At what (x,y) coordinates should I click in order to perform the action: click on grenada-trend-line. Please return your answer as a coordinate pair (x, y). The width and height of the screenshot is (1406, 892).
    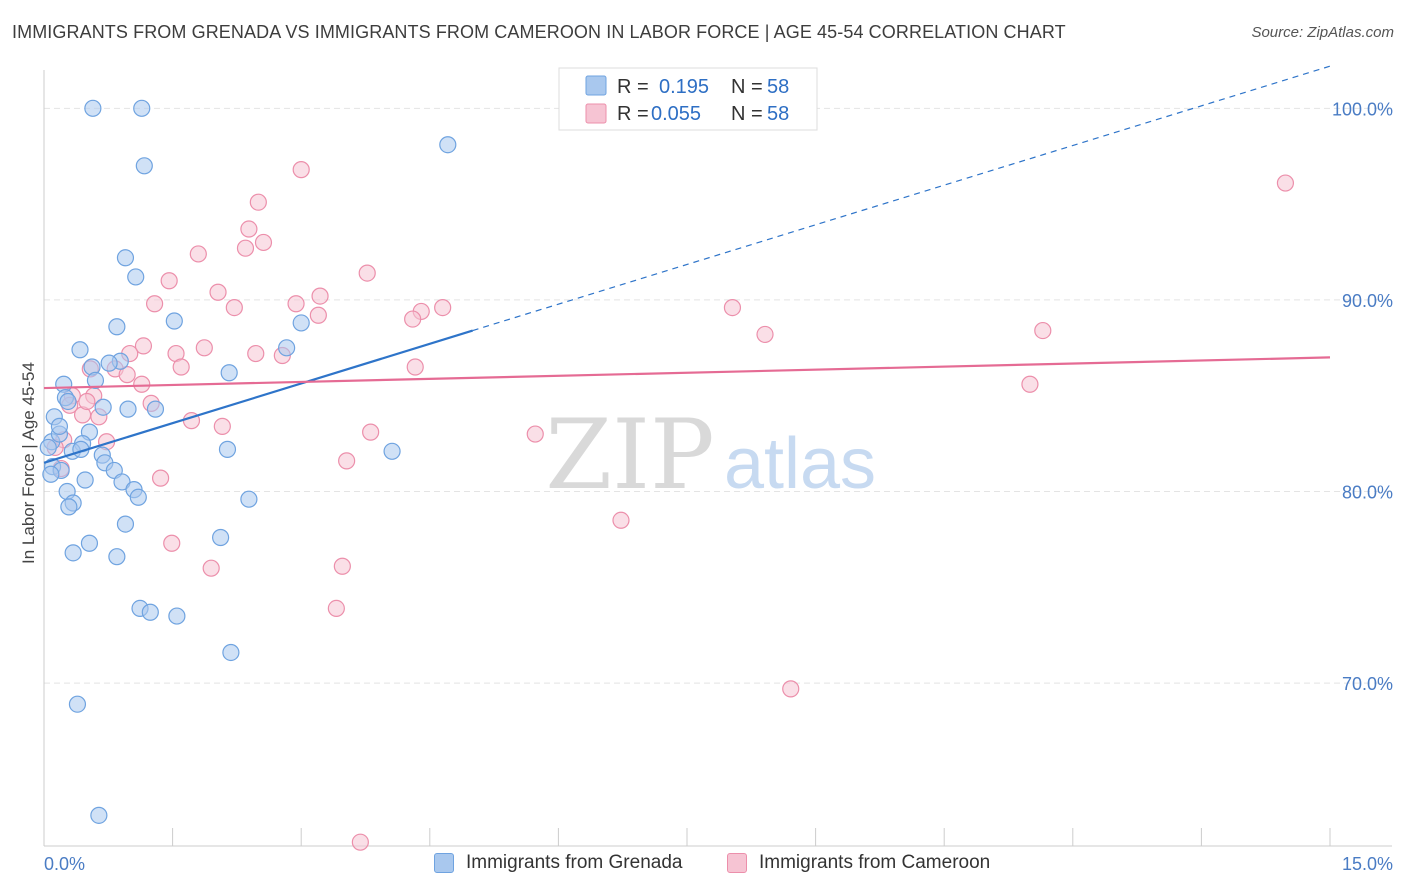
    Looking at the image, I should click on (258, 396).